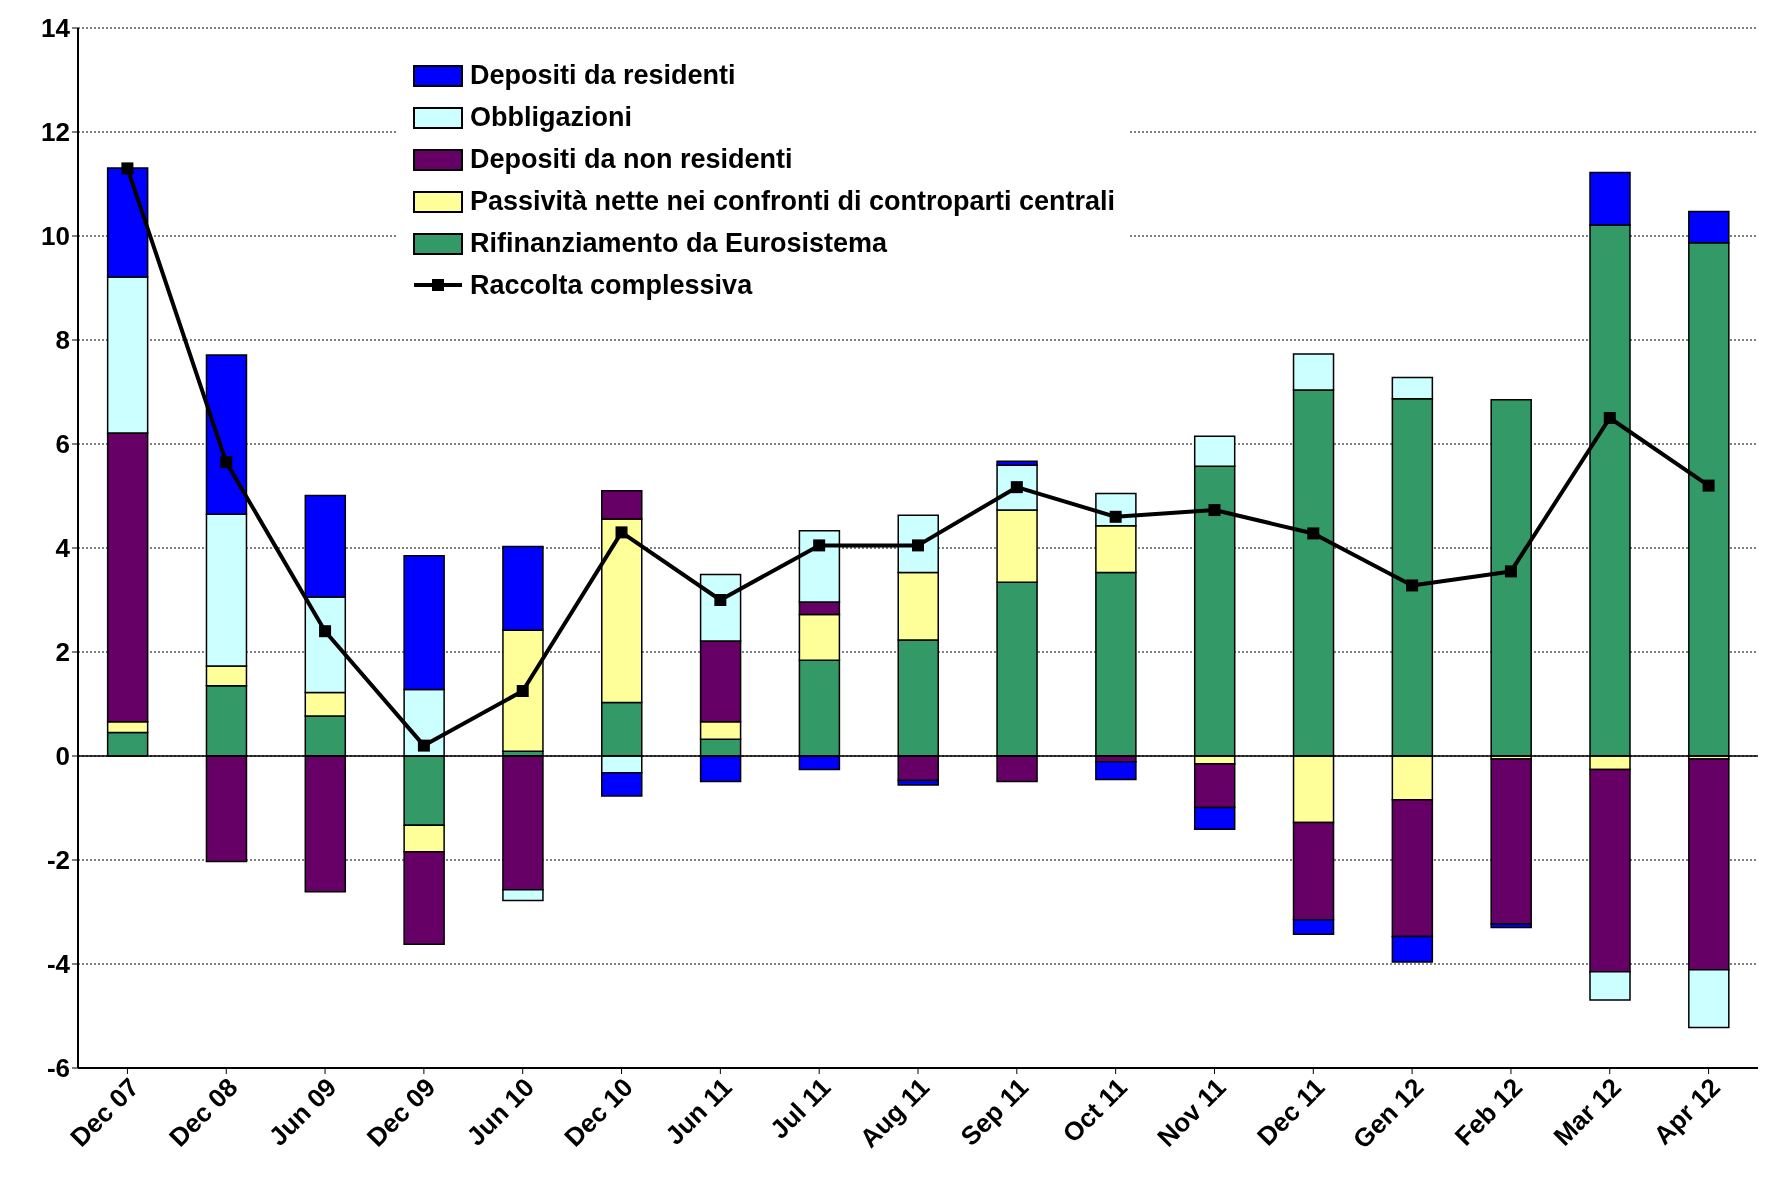 Image resolution: width=1787 pixels, height=1201 pixels. What do you see at coordinates (1191, 1112) in the screenshot?
I see `x-tick-label: Nov 11` at bounding box center [1191, 1112].